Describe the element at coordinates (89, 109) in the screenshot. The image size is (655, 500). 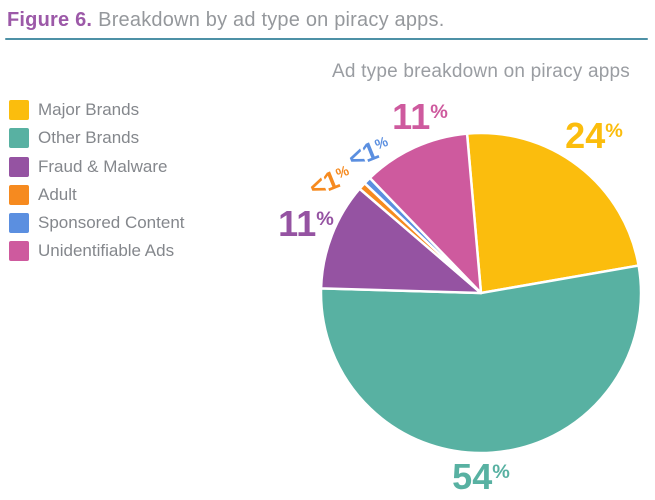
I see `legend-label: Major Brands` at that location.